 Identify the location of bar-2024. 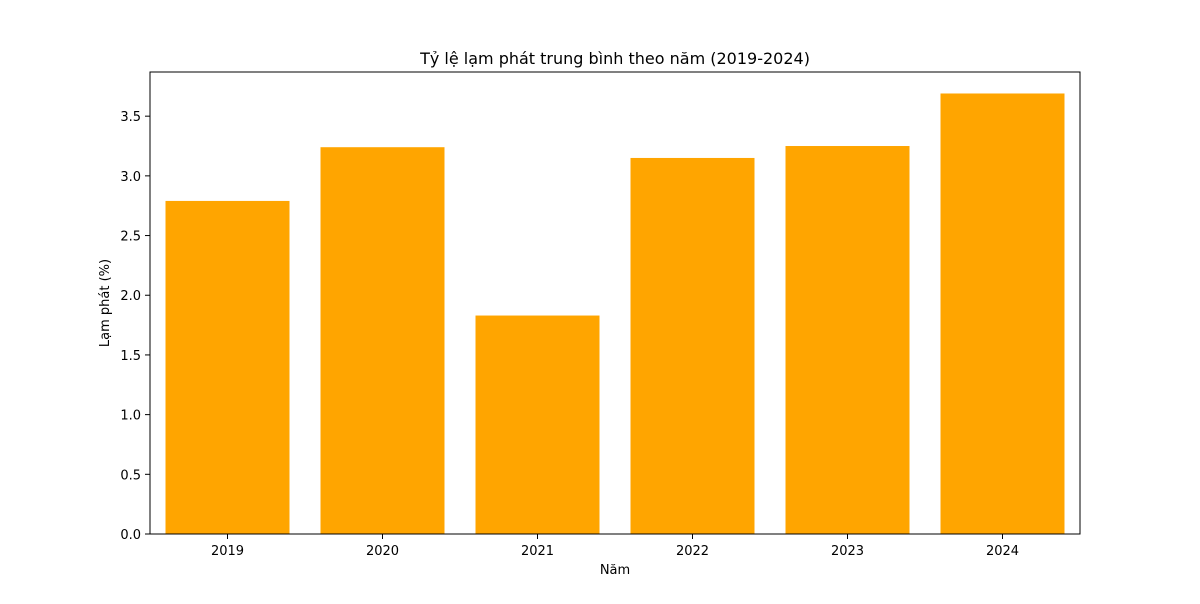
(1002, 313).